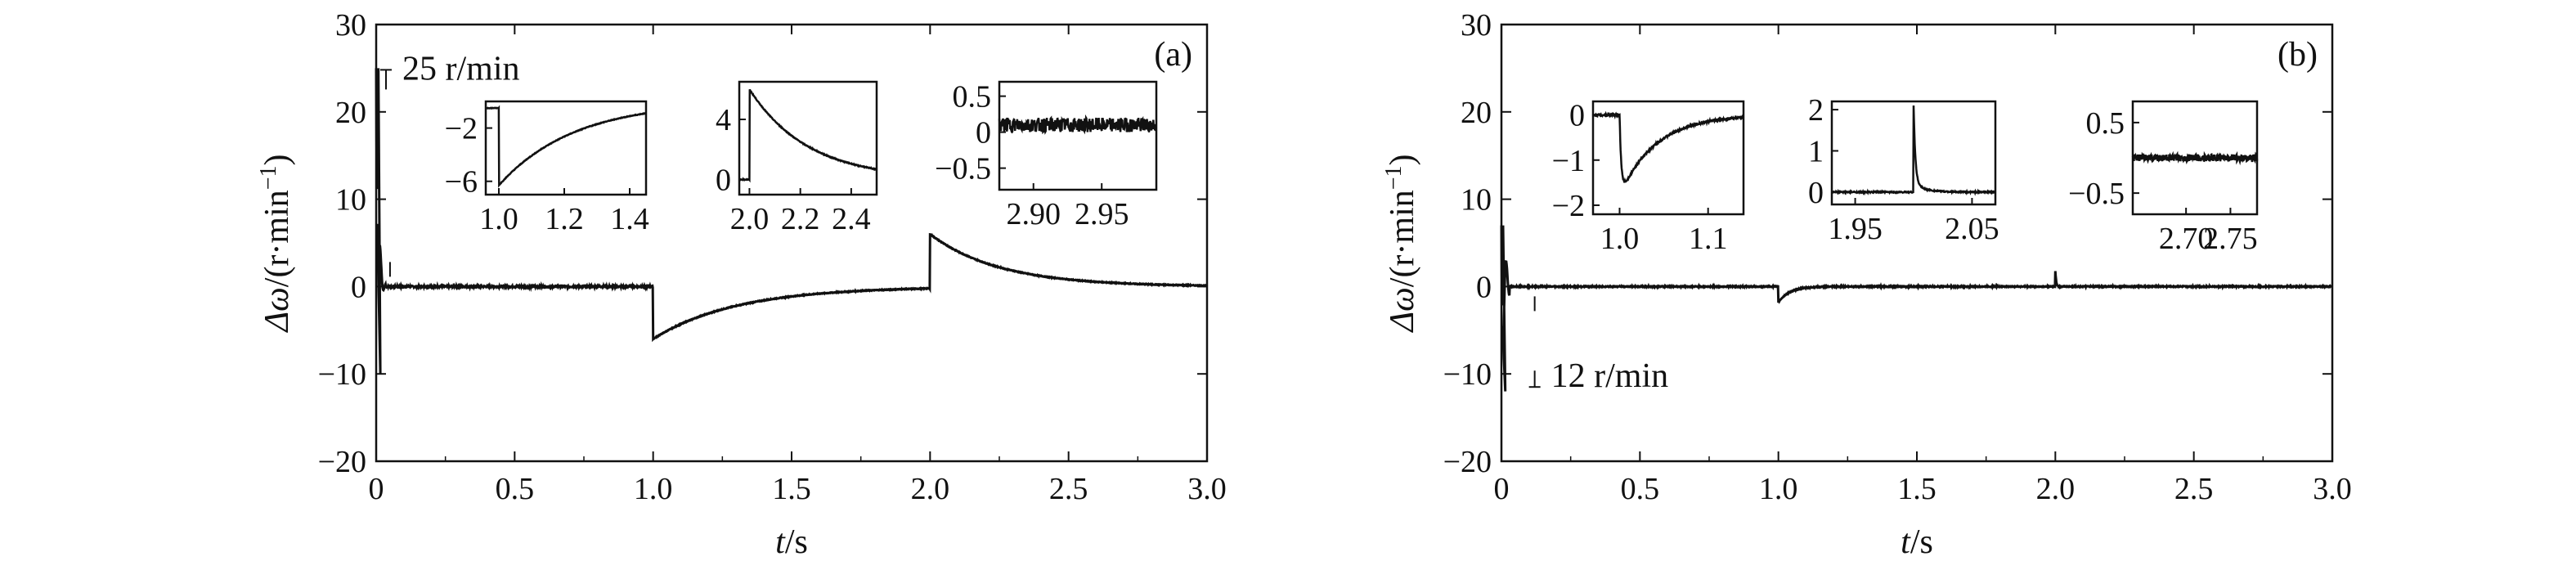 This screenshot has height=579, width=2576. What do you see at coordinates (2230, 239) in the screenshot?
I see `inset-x-tick-label: 2.75` at bounding box center [2230, 239].